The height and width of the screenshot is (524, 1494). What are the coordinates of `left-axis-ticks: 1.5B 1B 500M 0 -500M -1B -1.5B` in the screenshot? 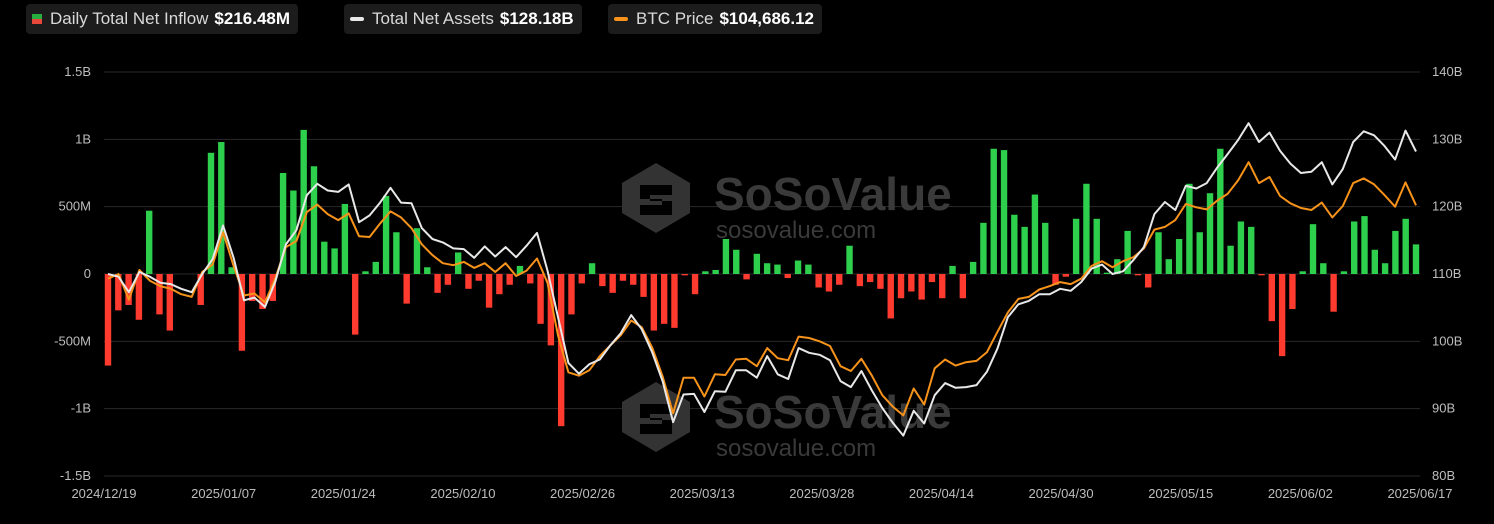 It's located at (72, 273).